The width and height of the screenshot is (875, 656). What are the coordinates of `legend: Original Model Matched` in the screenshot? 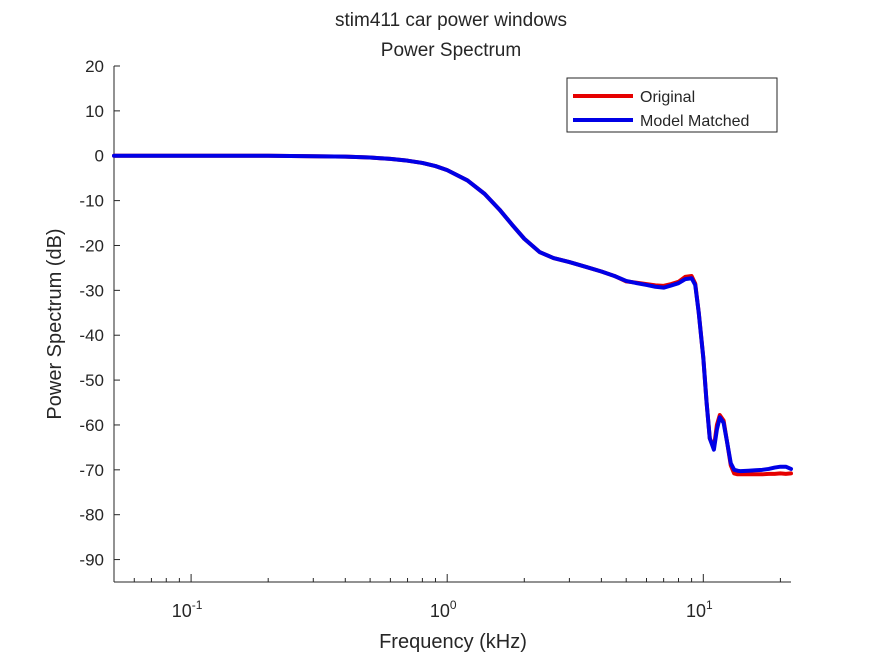 It's located at (672, 105).